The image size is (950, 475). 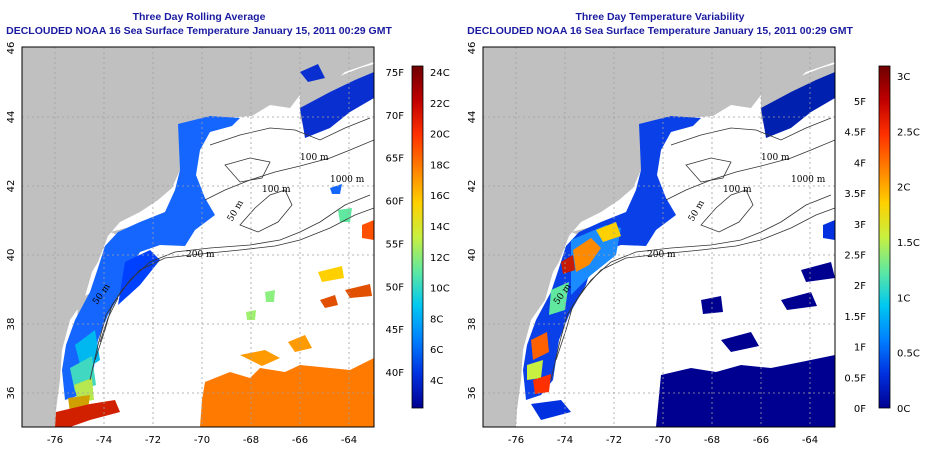 I want to click on y-axis-left: 36 38 40 42 44 46, so click(x=11, y=221).